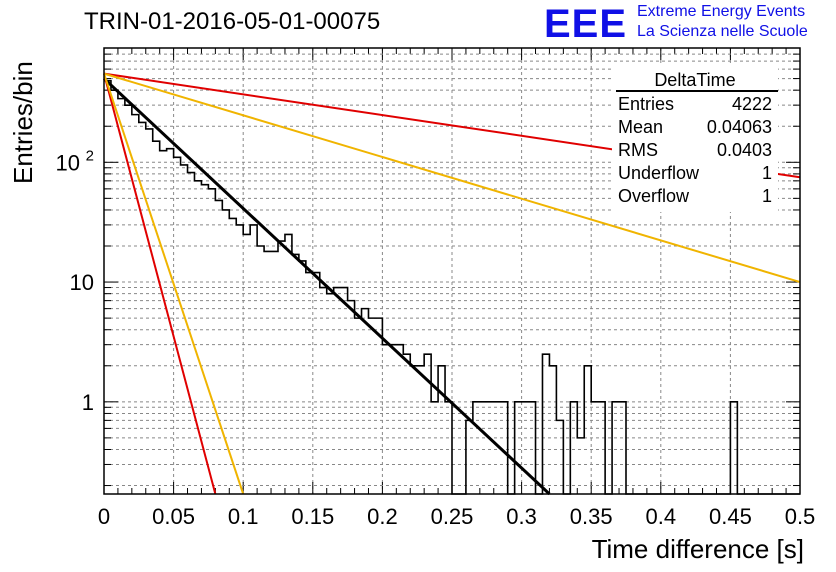 This screenshot has height=572, width=836. What do you see at coordinates (722, 31) in the screenshot?
I see `logo-line-2: La Scienza nelle Scuole` at bounding box center [722, 31].